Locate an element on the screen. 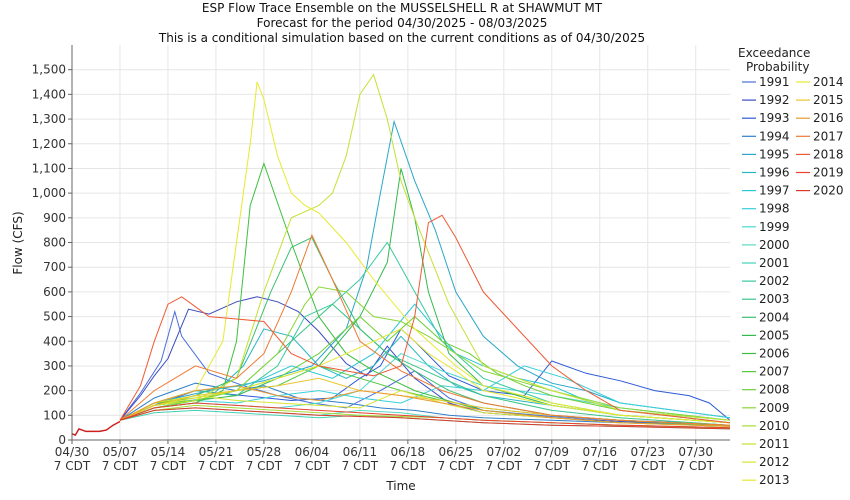  legend-label: 1999 is located at coordinates (774, 227).